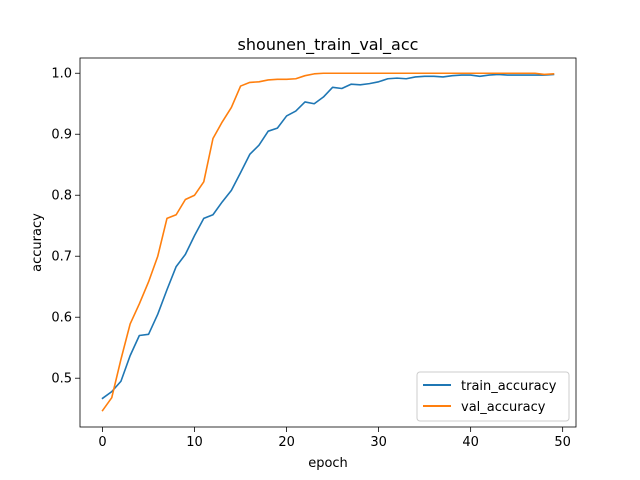 The width and height of the screenshot is (640, 480). I want to click on y-tick-label: 0.8, so click(61, 196).